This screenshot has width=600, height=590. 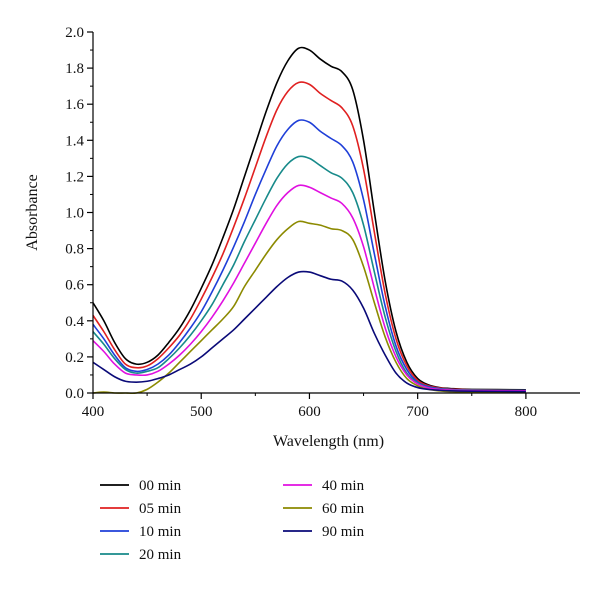 What do you see at coordinates (309, 412) in the screenshot?
I see `x-tick-label: 600` at bounding box center [309, 412].